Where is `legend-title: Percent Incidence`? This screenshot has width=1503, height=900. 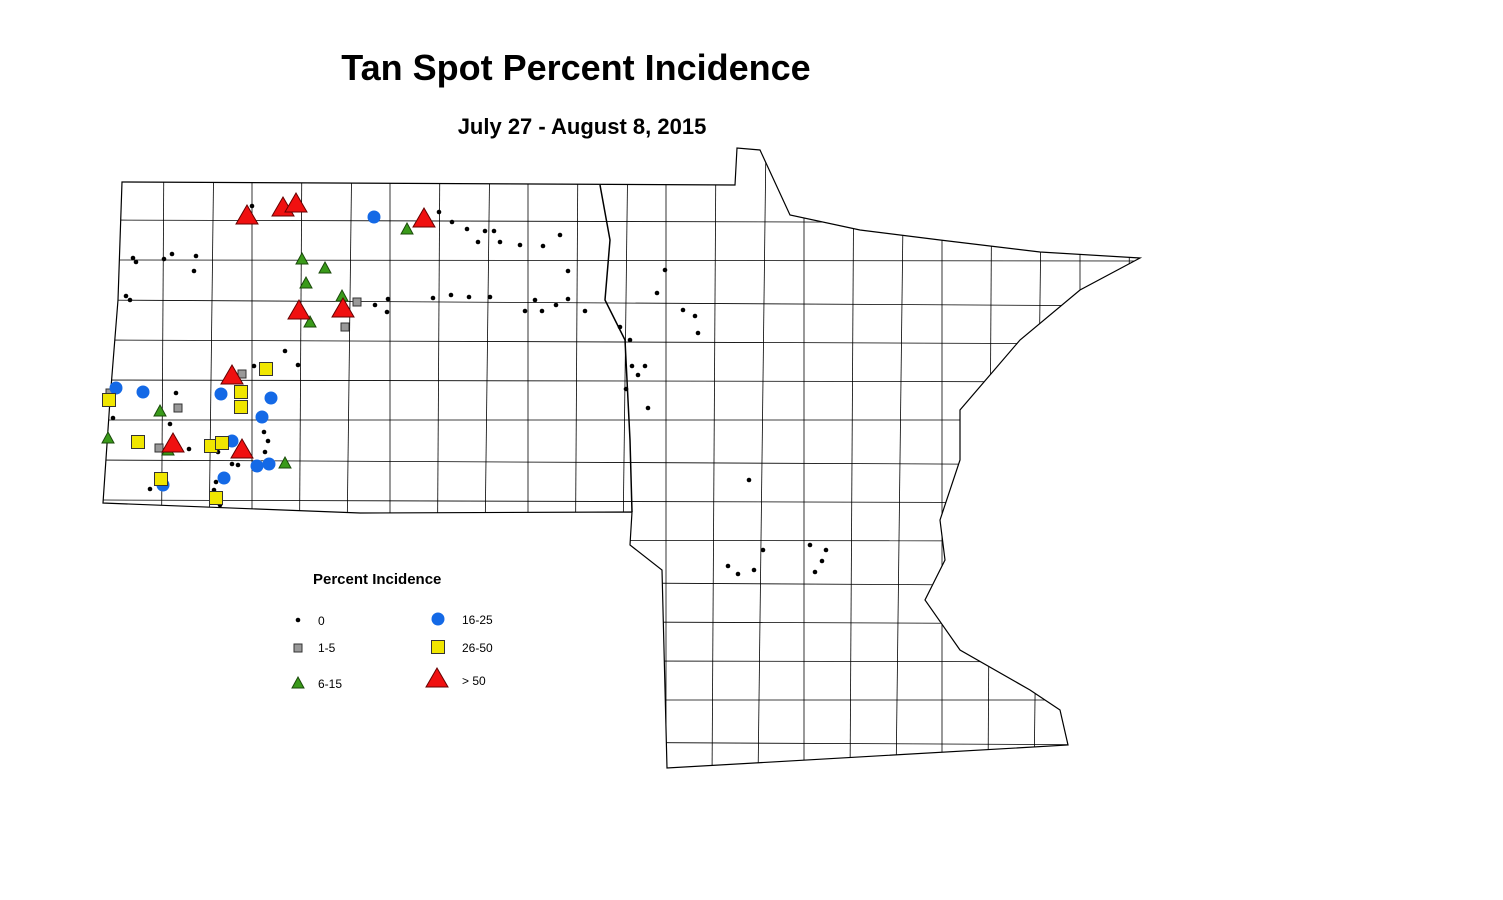 legend-title: Percent Incidence is located at coordinates (377, 579).